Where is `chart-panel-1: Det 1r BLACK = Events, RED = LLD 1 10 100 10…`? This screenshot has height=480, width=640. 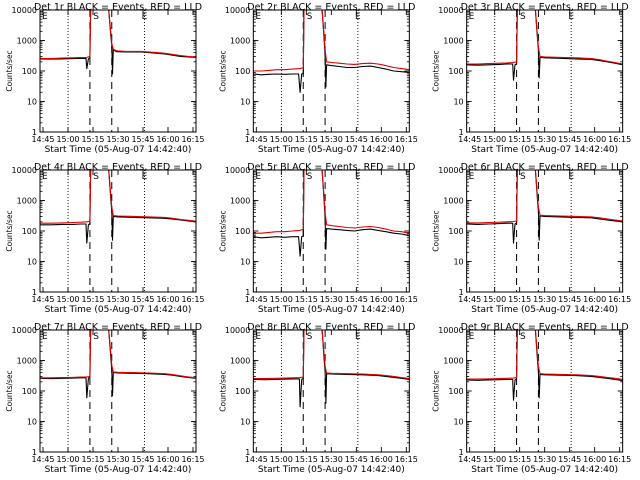 chart-panel-1: Det 1r BLACK = Events, RED = LLD 1 10 100 10… is located at coordinates (105, 78).